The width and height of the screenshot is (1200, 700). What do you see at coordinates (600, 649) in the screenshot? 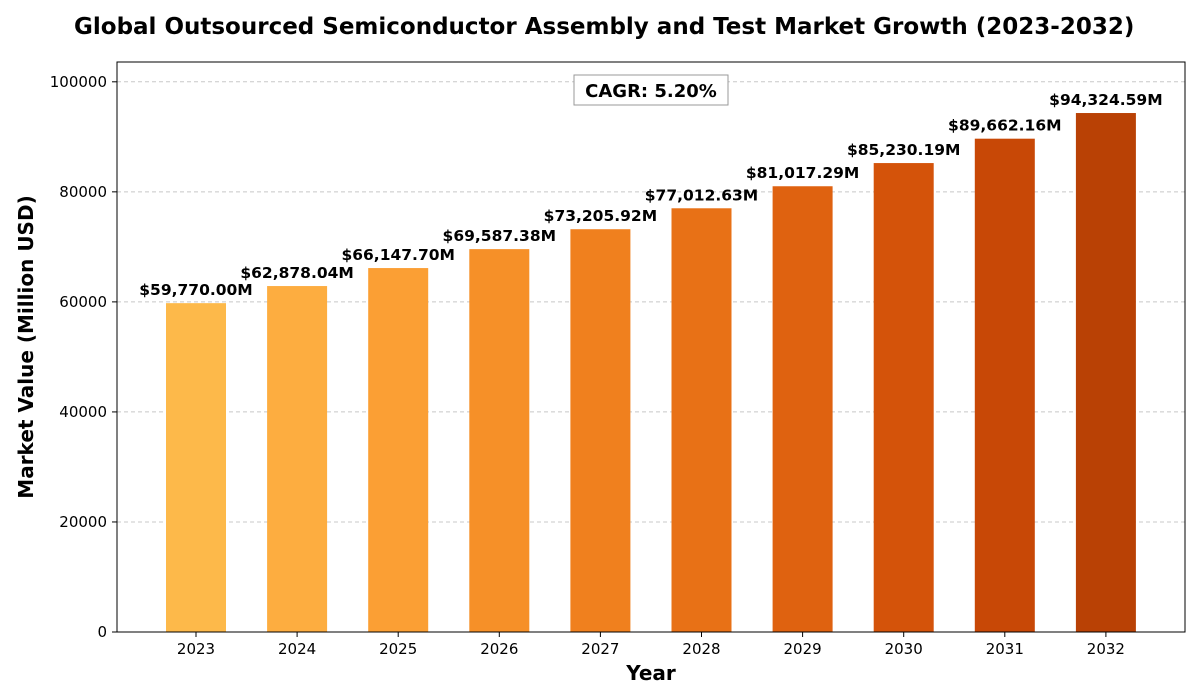
I see `x-tick-label: 2027` at bounding box center [600, 649].